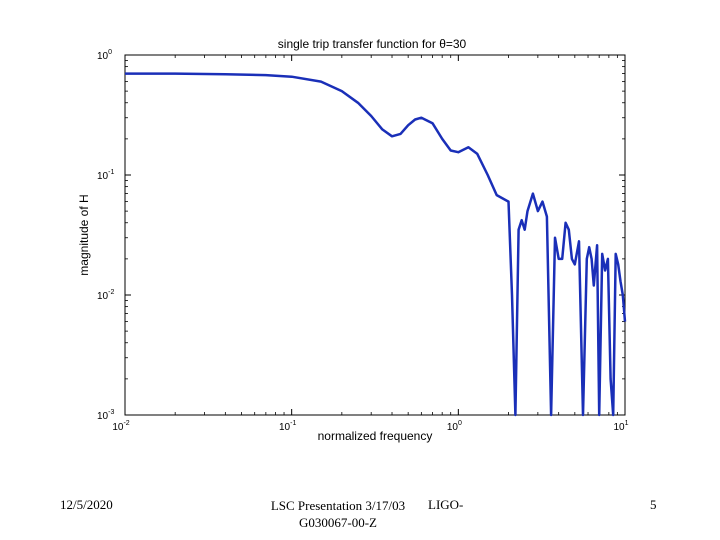 The image size is (720, 540). Describe the element at coordinates (653, 504) in the screenshot. I see `footer-page-number: 5` at that location.